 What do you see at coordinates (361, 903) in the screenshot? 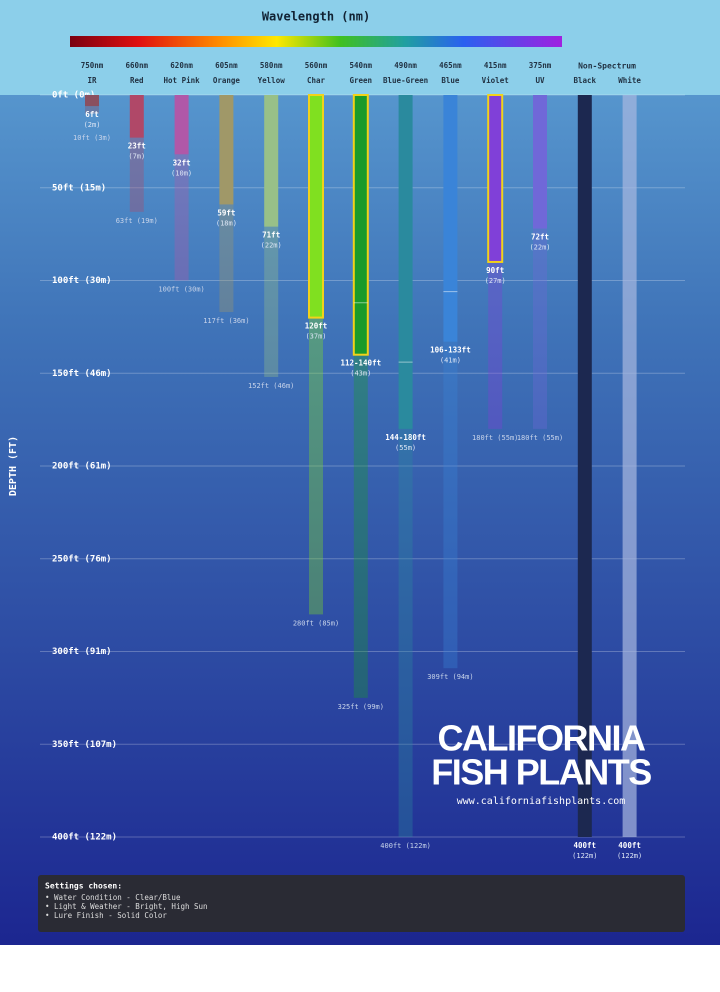
I see `settings-box` at bounding box center [361, 903].